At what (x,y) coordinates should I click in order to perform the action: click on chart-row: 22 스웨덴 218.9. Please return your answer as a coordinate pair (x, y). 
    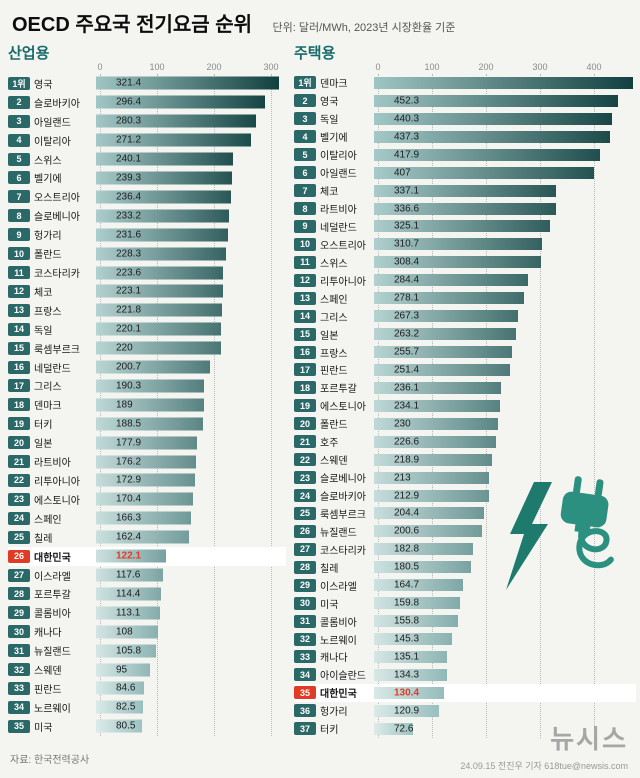
    Looking at the image, I should click on (465, 460).